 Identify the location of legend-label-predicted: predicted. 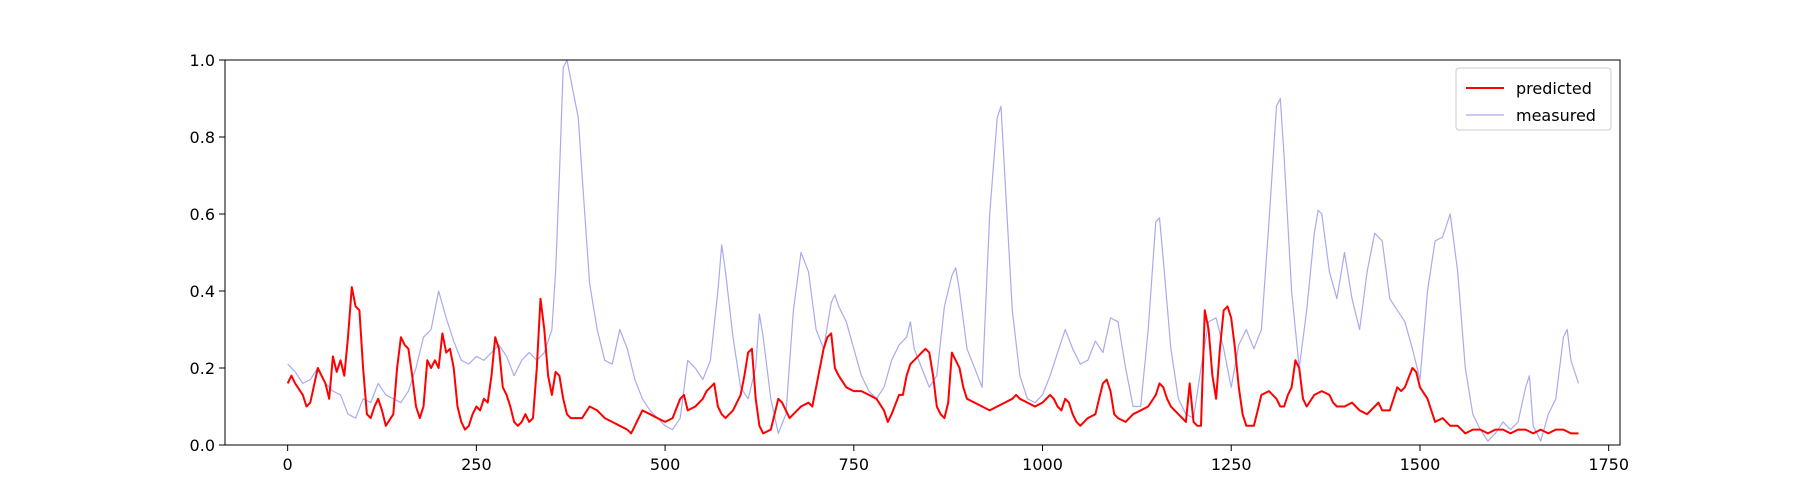
(1554, 88).